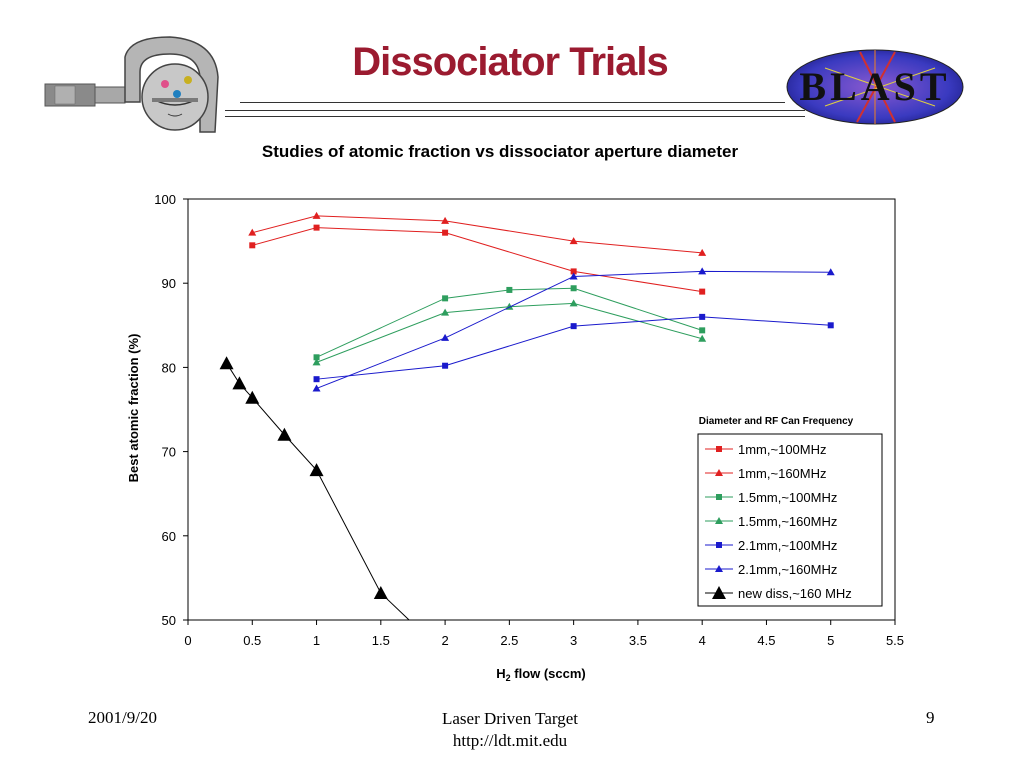 This screenshot has width=1024, height=768. I want to click on y-tick-label: 80, so click(169, 367).